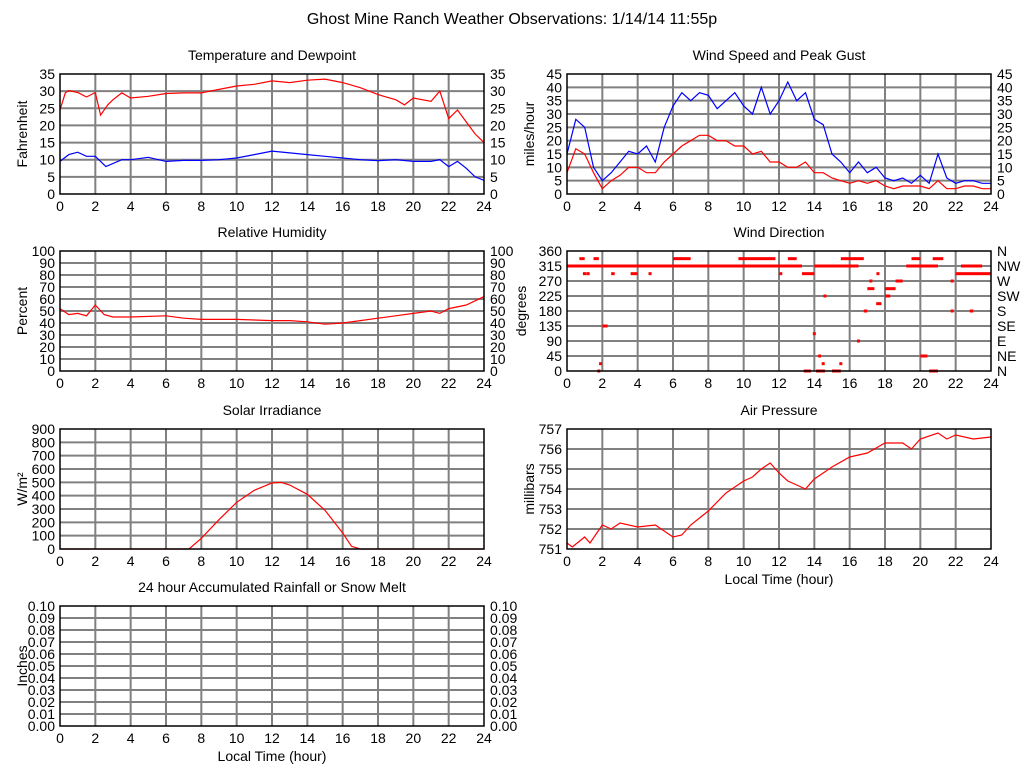 The image size is (1024, 773). I want to click on y-tick-label: 360, so click(551, 251).